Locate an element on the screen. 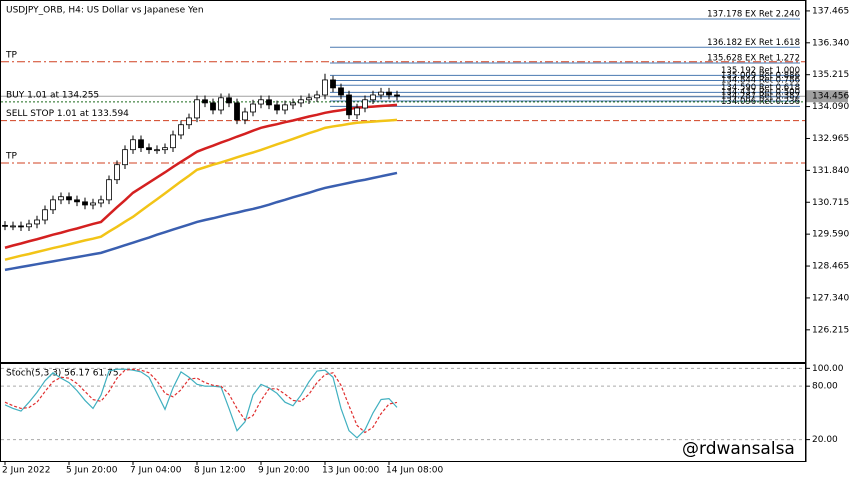  price-tag-label: 134.456 is located at coordinates (830, 97).